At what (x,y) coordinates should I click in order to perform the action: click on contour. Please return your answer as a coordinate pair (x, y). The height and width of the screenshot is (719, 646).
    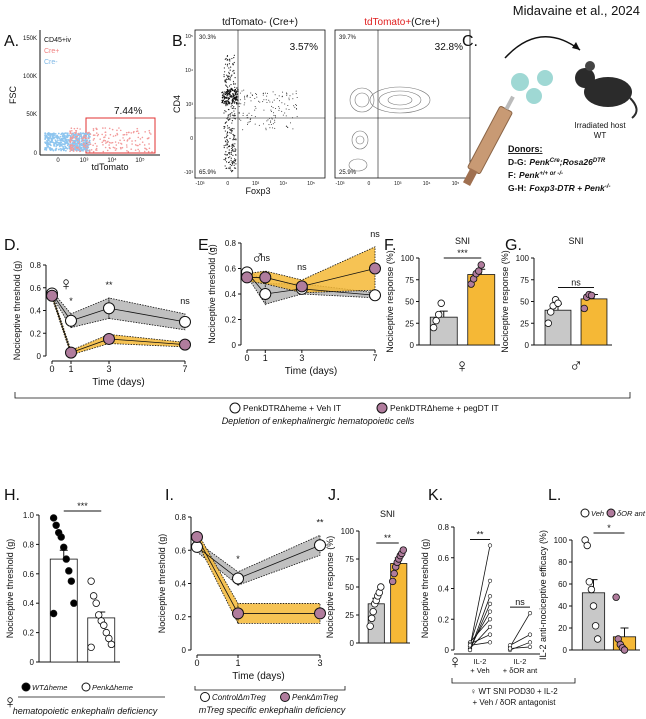
    Looking at the image, I should click on (400, 100).